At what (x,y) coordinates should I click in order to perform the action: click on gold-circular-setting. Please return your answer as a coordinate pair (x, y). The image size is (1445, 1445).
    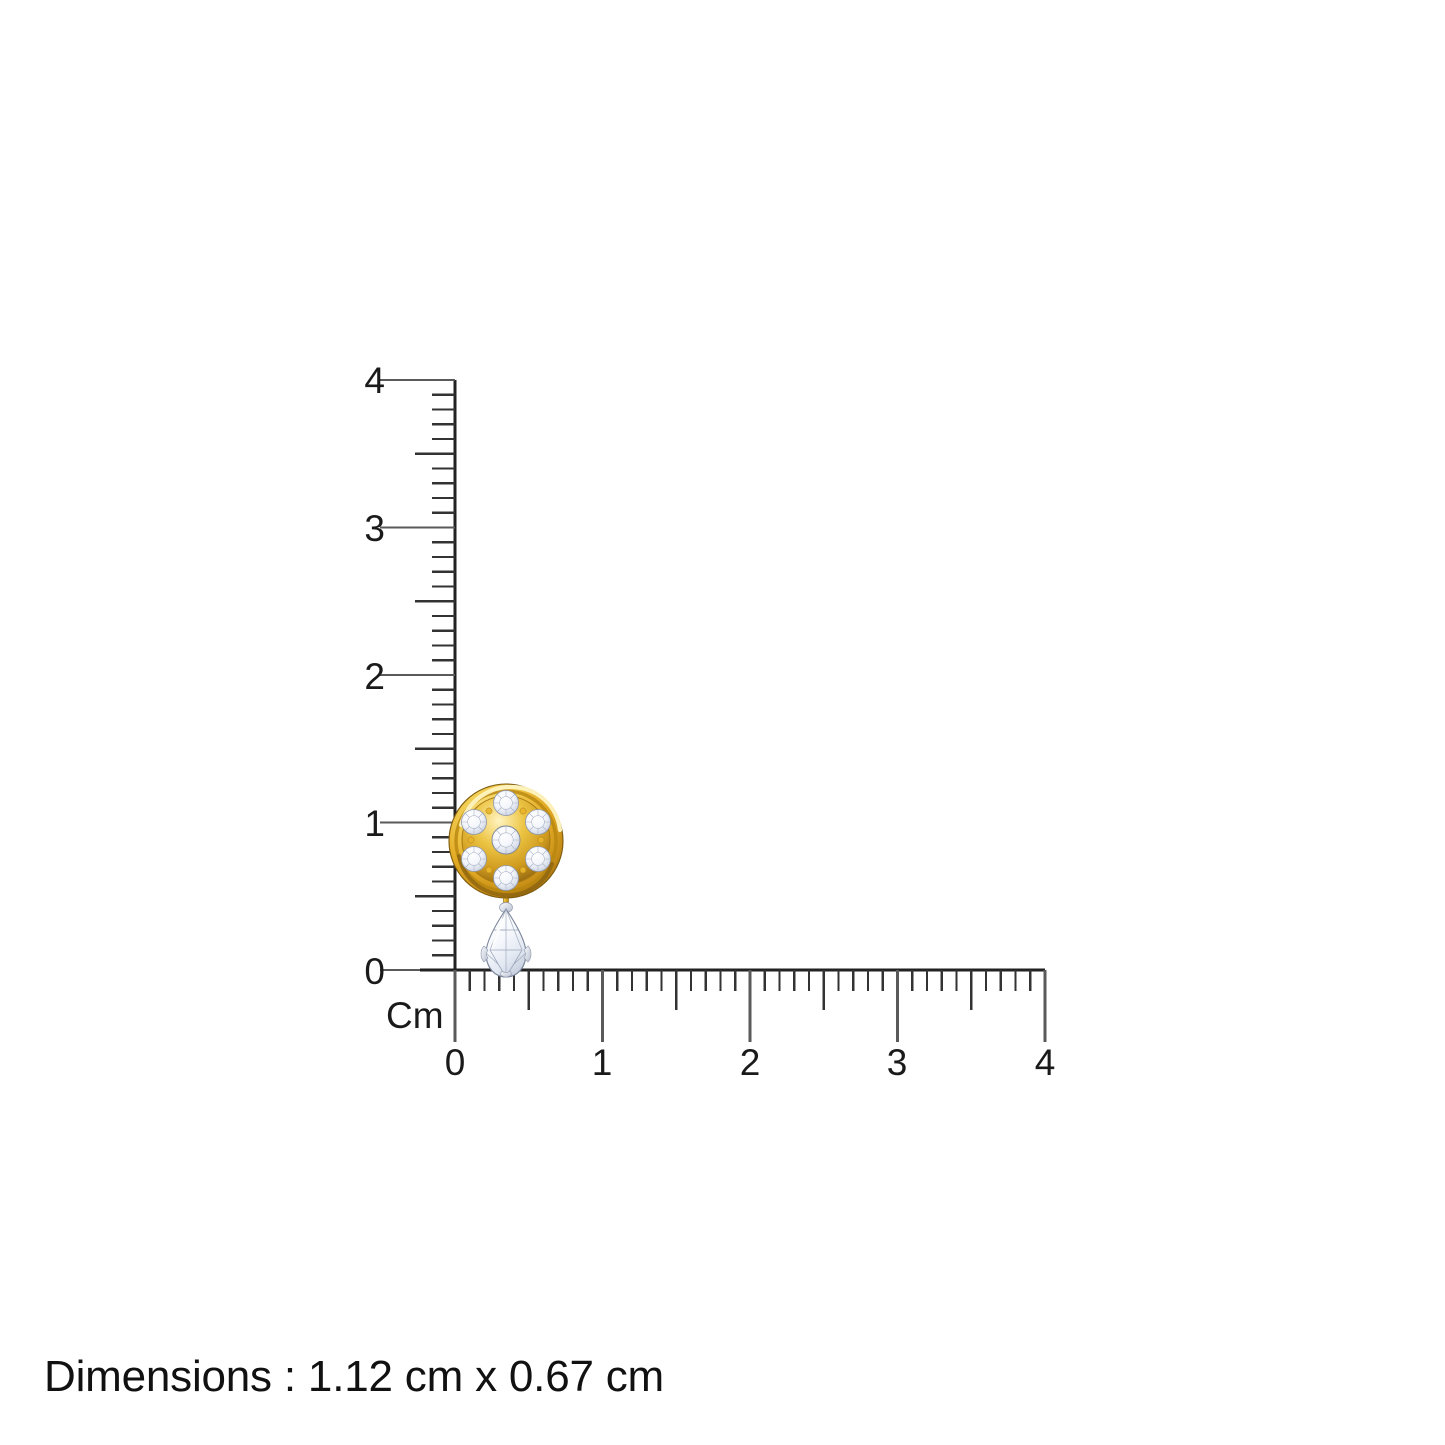
    Looking at the image, I should click on (506, 841).